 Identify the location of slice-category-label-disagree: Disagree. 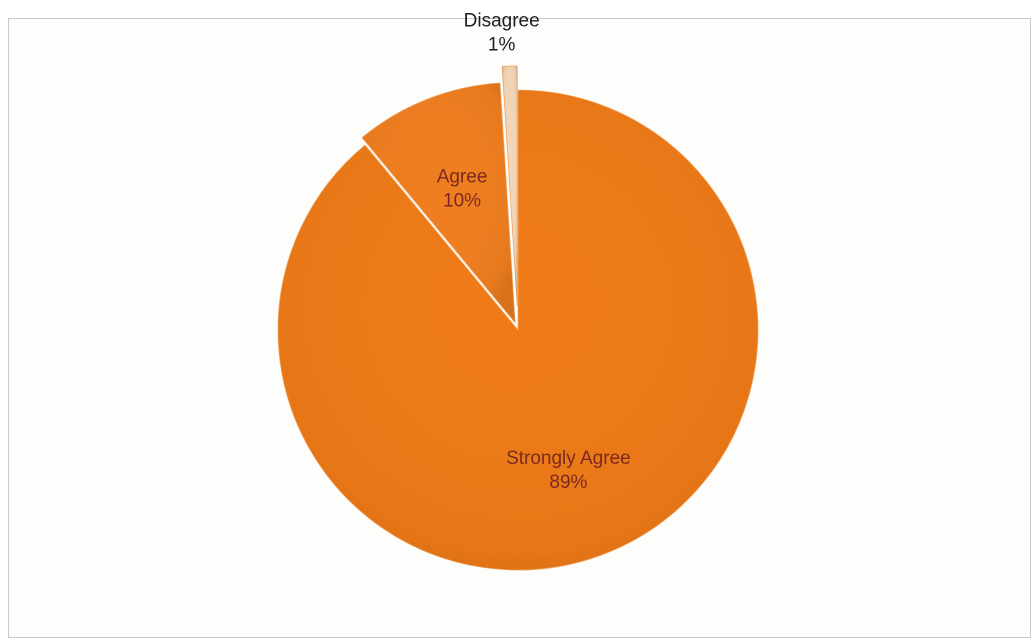
(502, 21).